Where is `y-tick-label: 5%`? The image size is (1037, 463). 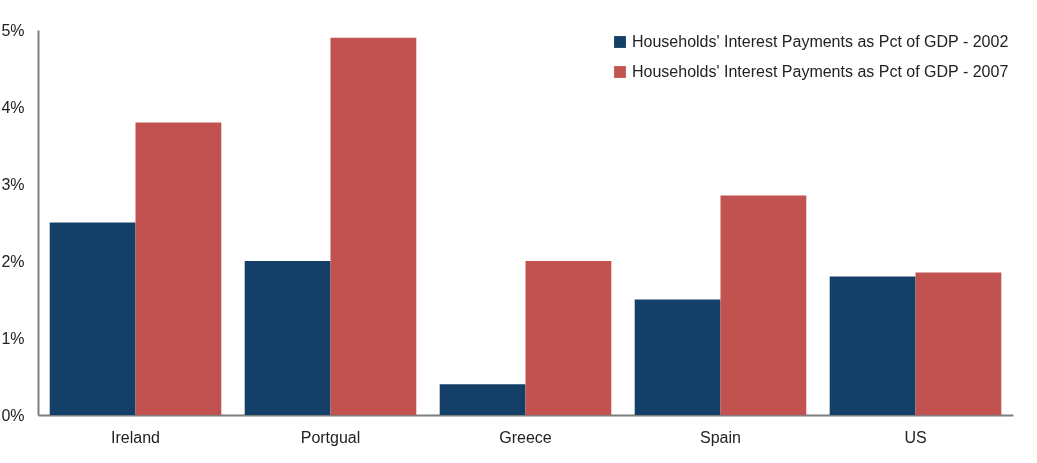 y-tick-label: 5% is located at coordinates (13, 30).